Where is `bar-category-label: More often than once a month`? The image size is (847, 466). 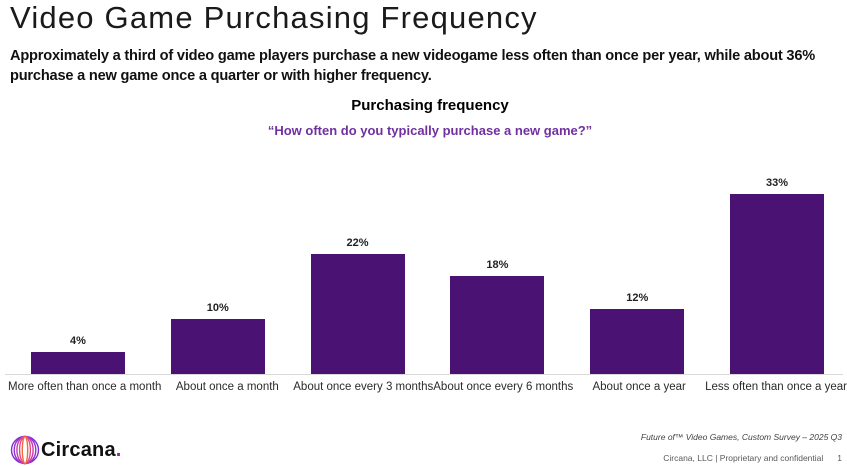
bar-category-label: More often than once a month is located at coordinates (85, 387).